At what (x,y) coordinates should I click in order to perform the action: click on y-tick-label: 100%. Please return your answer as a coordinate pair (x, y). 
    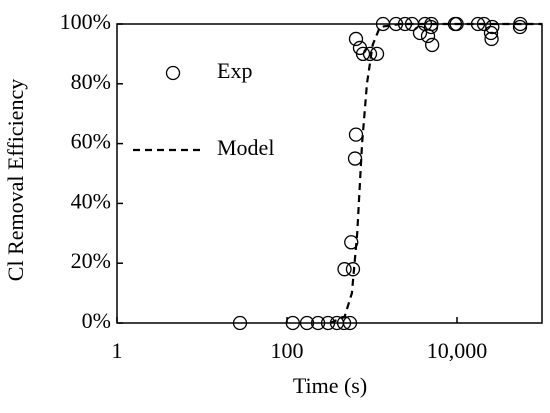
    Looking at the image, I should click on (85, 21).